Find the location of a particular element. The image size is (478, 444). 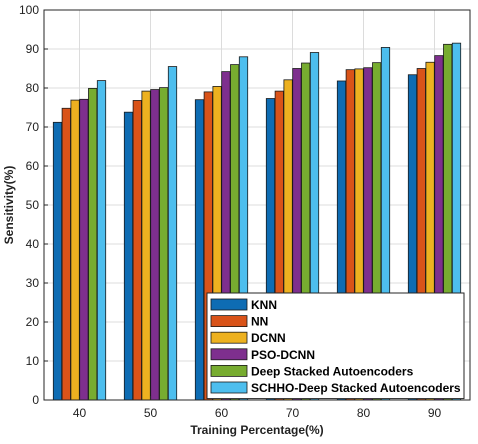

legend-swatch-dcnn is located at coordinates (229, 337).